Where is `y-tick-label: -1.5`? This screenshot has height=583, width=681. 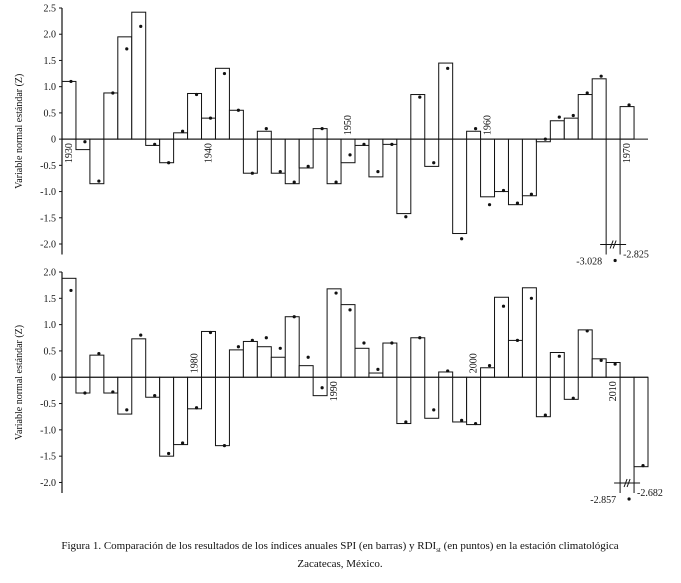 y-tick-label: -1.5 is located at coordinates (48, 218).